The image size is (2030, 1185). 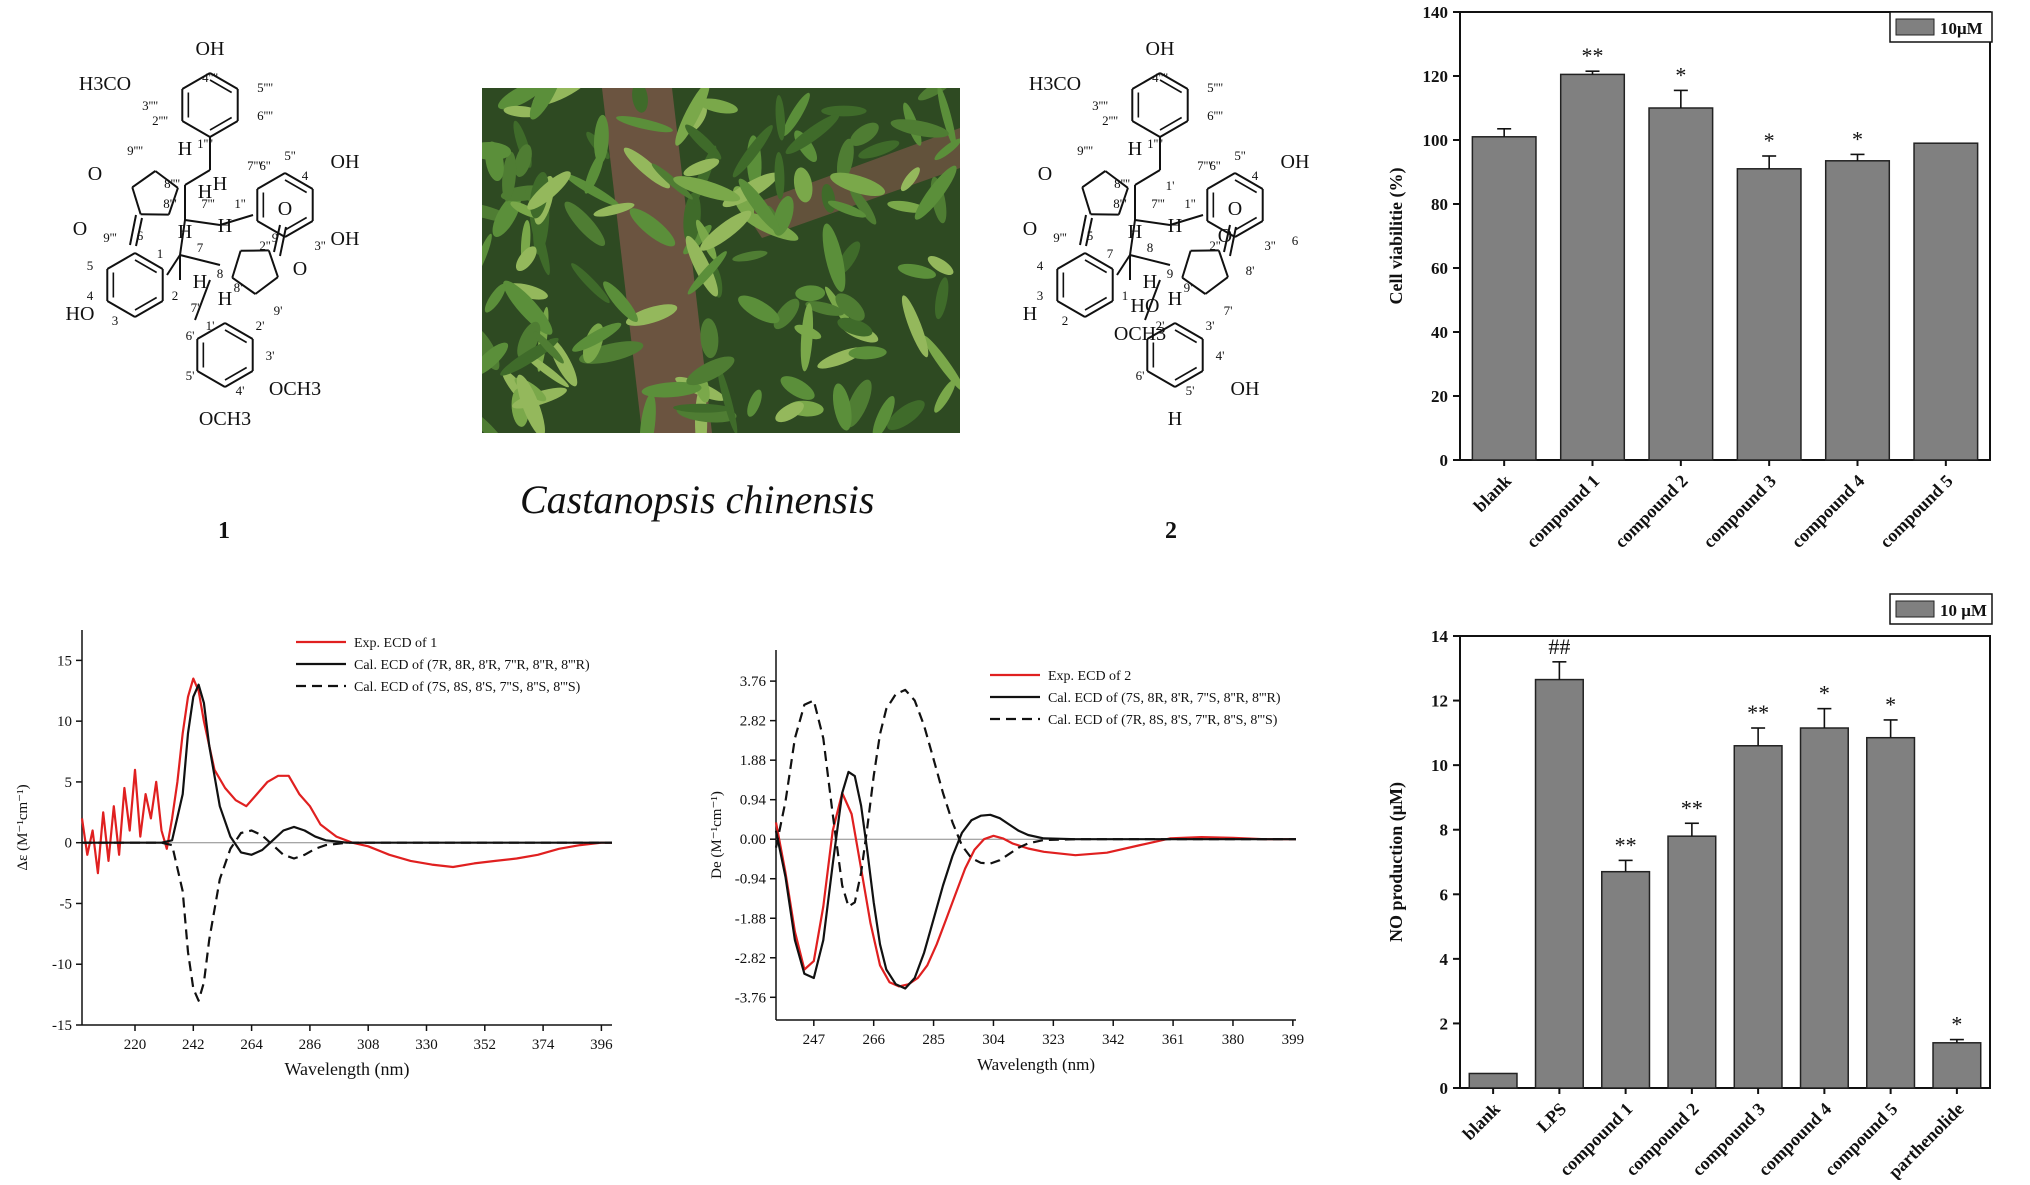 I want to click on x-tick-label: 242, so click(x=193, y=1045).